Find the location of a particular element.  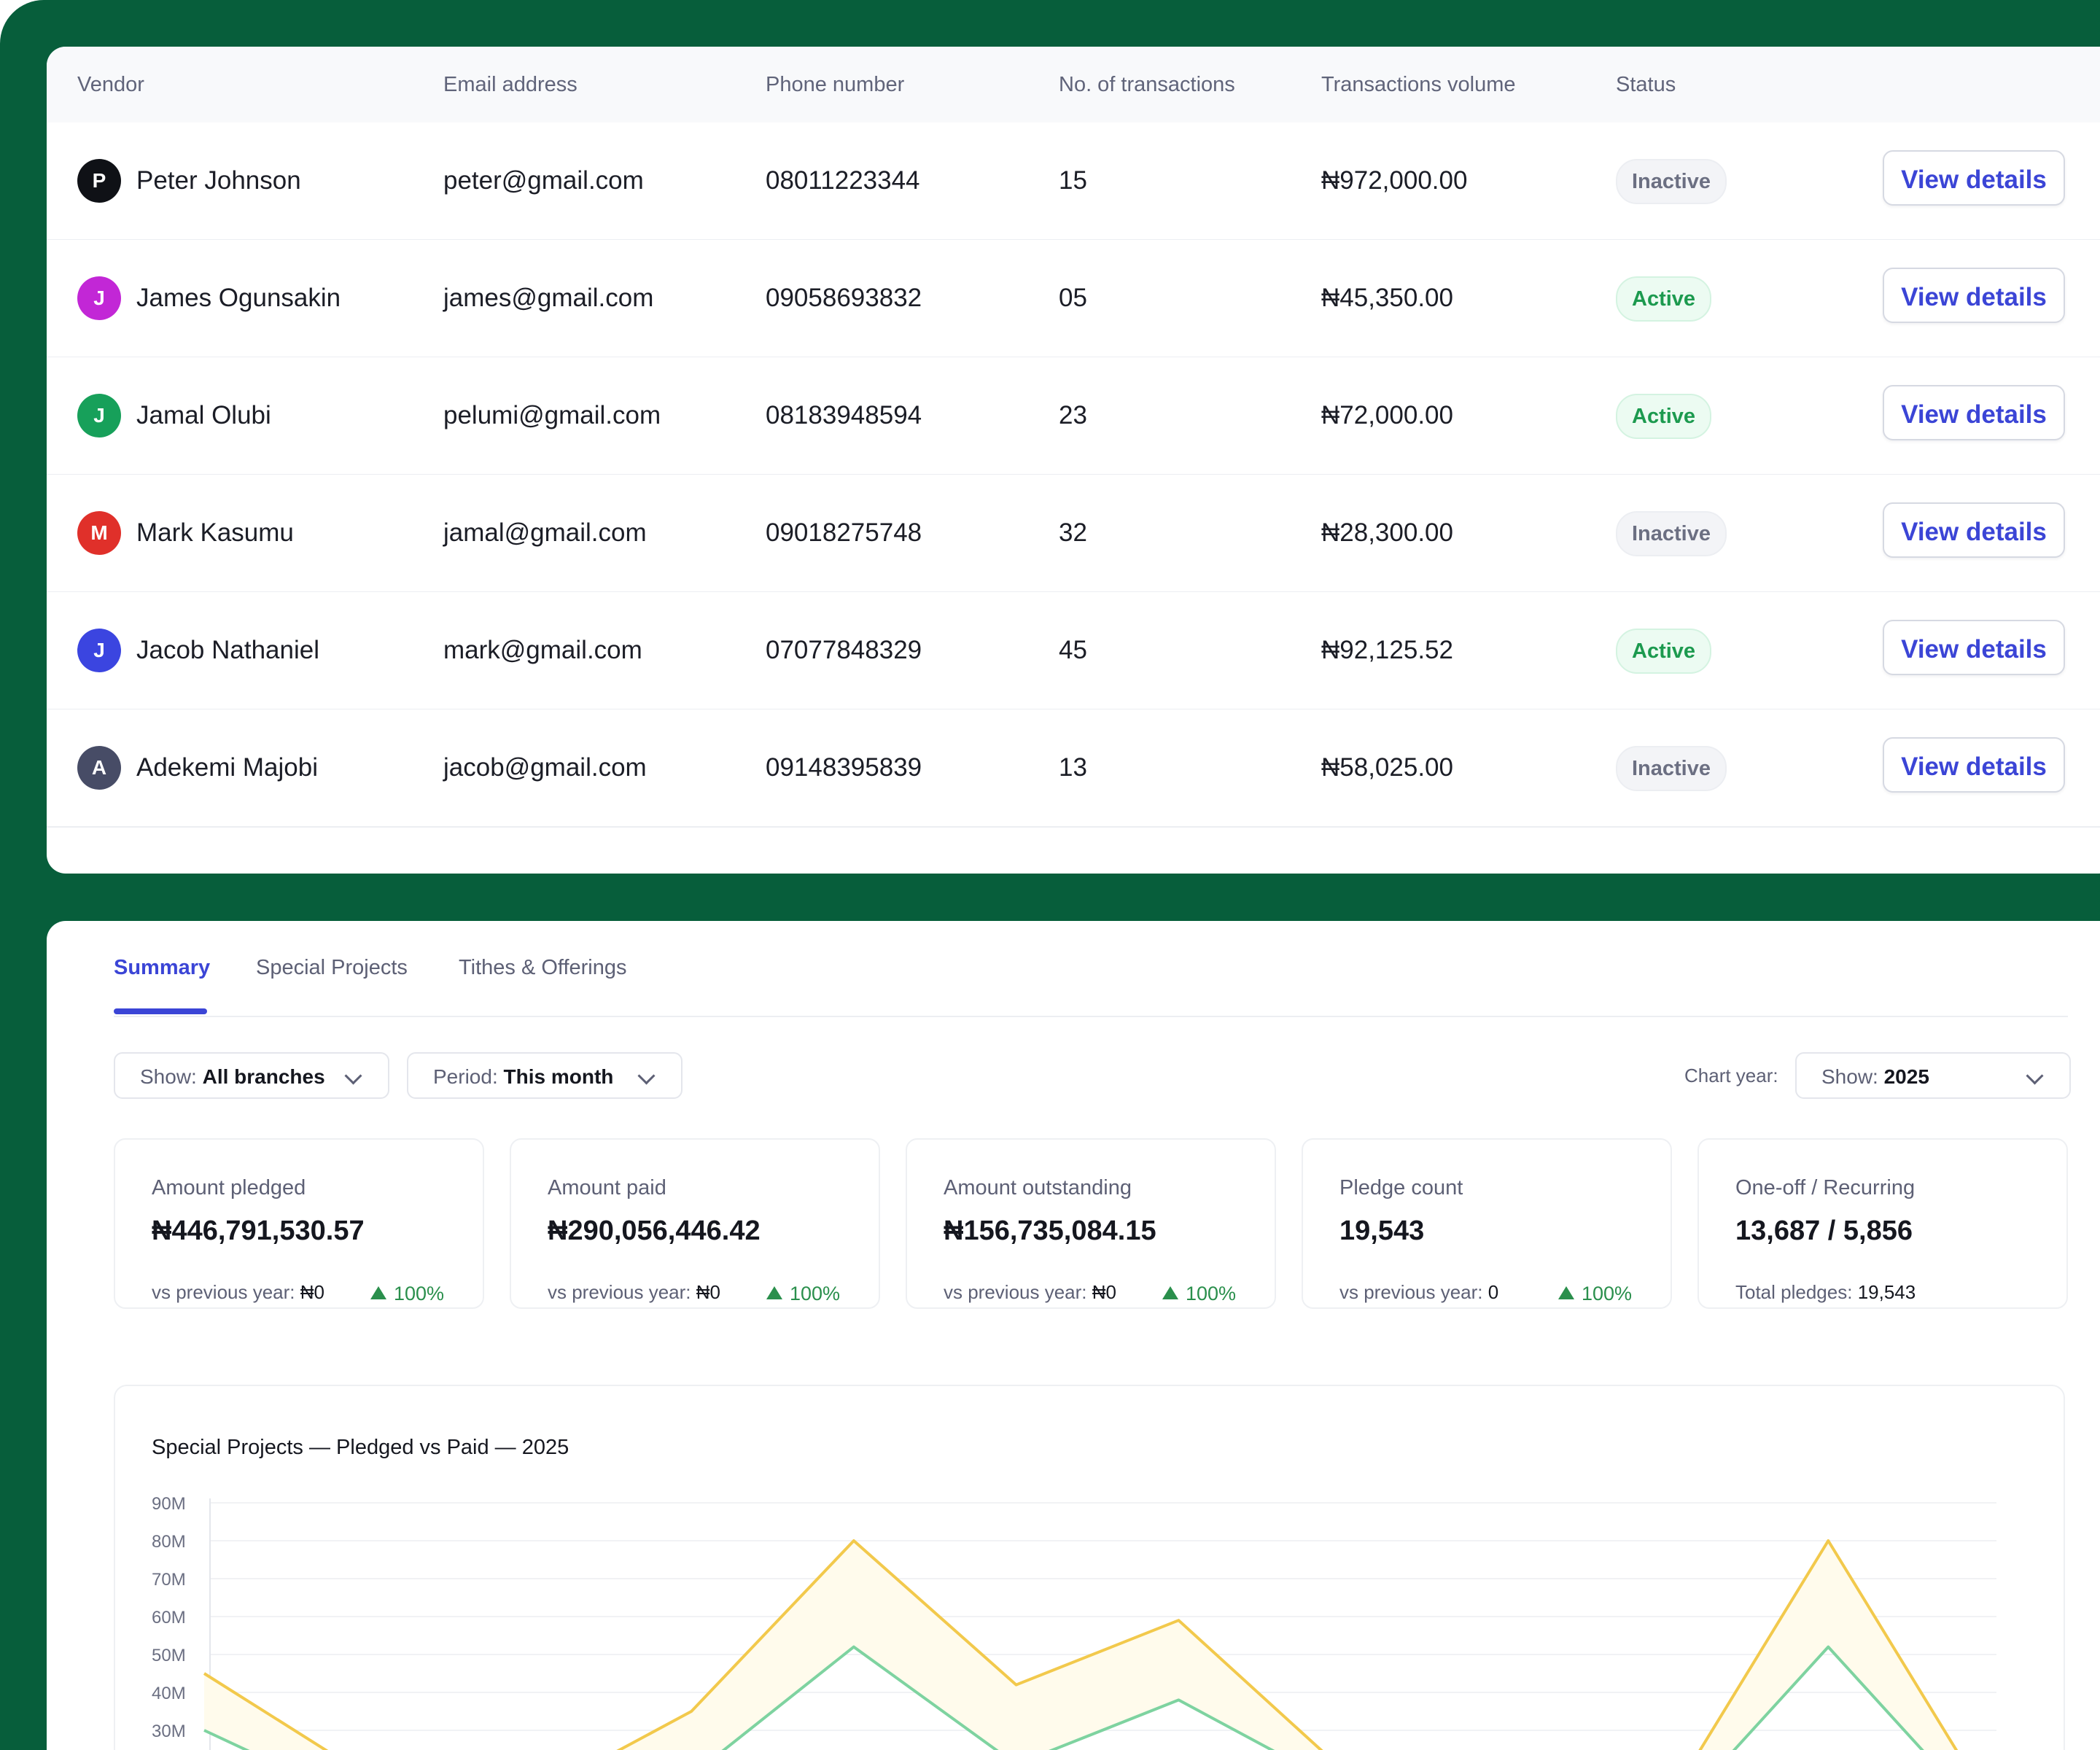

vendor-name: Jamal Olubi is located at coordinates (203, 415).